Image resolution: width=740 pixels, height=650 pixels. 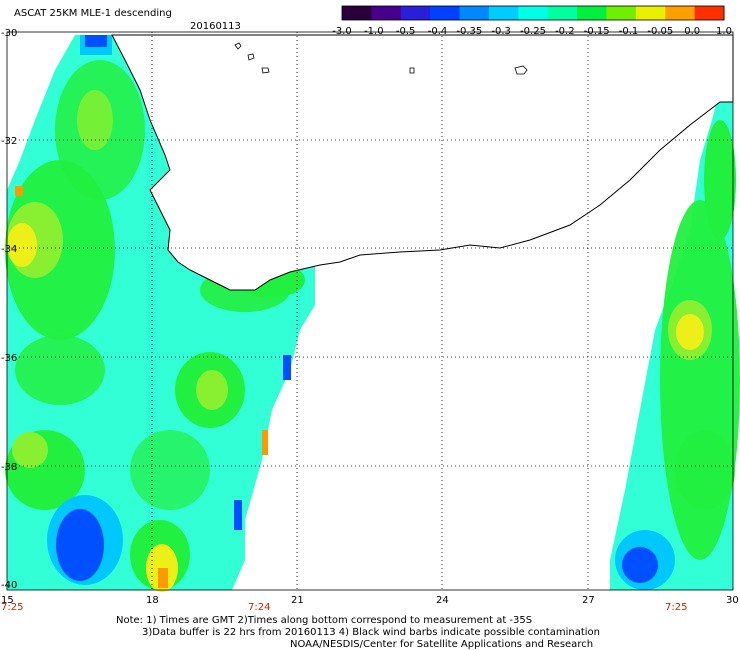 What do you see at coordinates (677, 339) in the screenshot?
I see `swath-east-anomalies` at bounding box center [677, 339].